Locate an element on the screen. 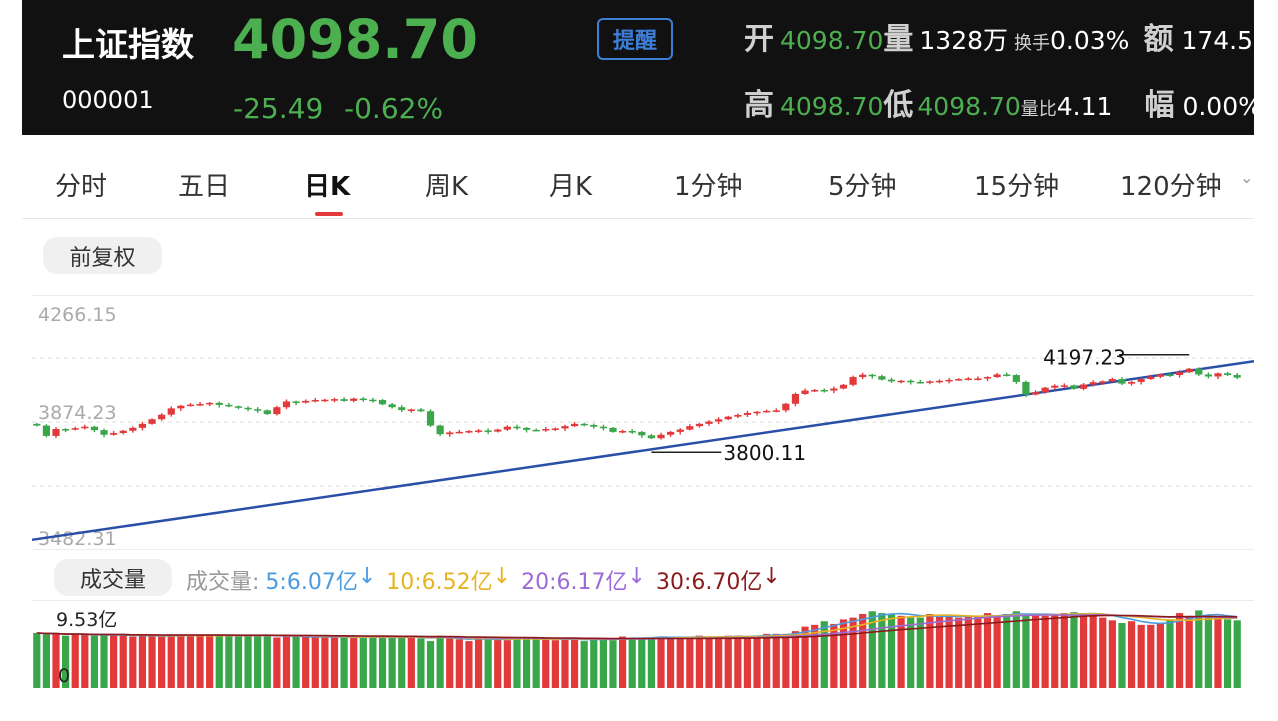 The height and width of the screenshot is (721, 1278). tab-15min: 15分钟 is located at coordinates (1017, 187).